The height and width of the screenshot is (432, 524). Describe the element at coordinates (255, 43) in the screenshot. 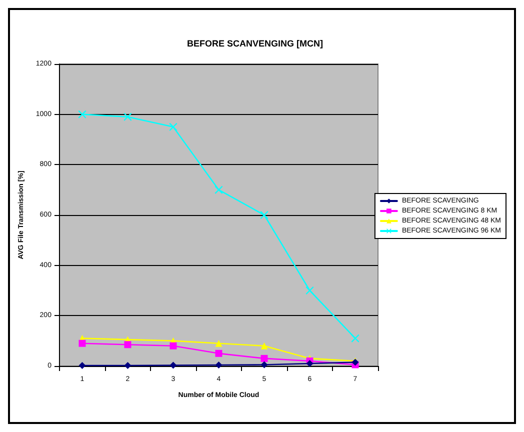

I see `chart-title: BEFORE SCANVENGING [MCN]` at that location.